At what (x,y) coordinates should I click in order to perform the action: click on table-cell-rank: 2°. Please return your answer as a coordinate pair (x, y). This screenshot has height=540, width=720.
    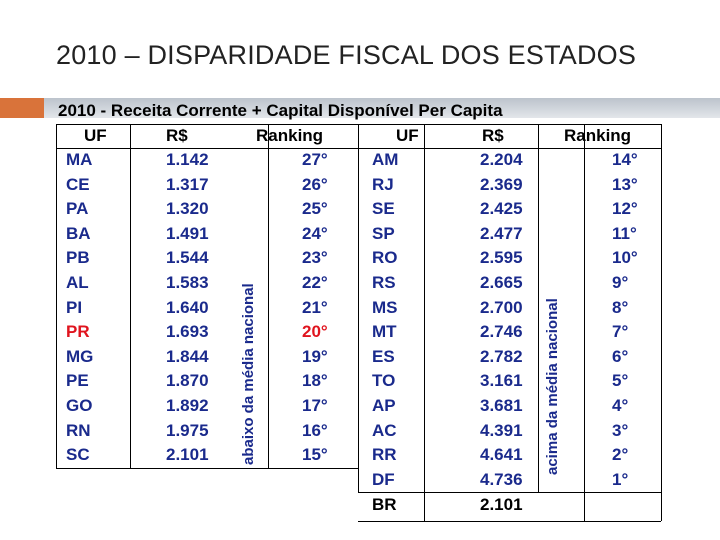
    Looking at the image, I should click on (620, 455).